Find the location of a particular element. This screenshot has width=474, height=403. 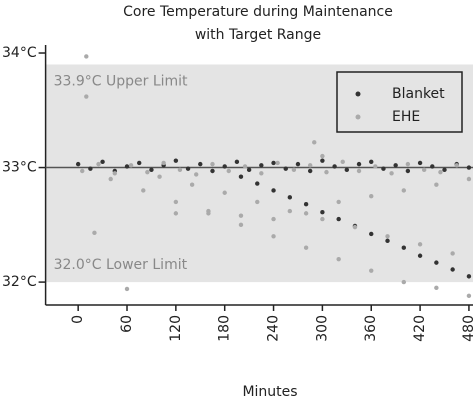

x-tick-label: 300 is located at coordinates (322, 328).